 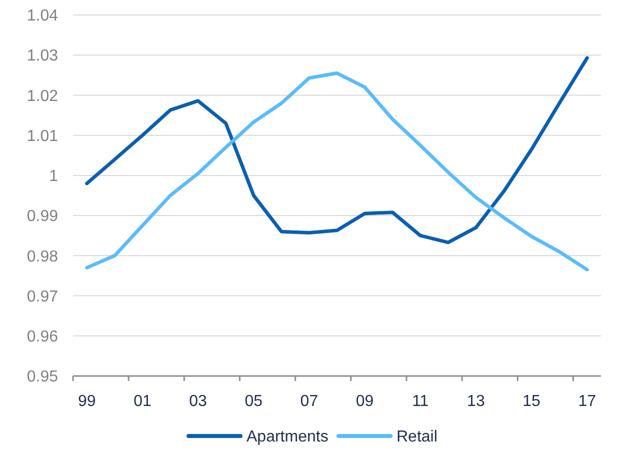 What do you see at coordinates (42, 297) in the screenshot?
I see `y-tick-label: 0.97` at bounding box center [42, 297].